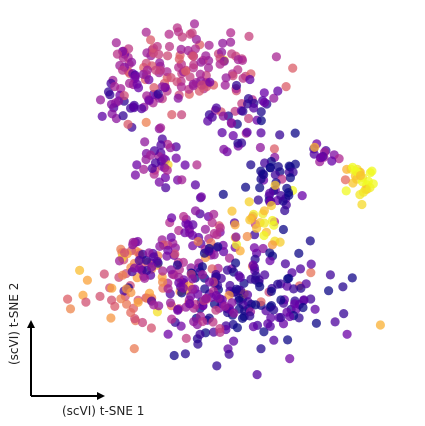 The image size is (425, 426). I want to click on x-axis-label: (scVI) t-SNE 1, so click(103, 411).